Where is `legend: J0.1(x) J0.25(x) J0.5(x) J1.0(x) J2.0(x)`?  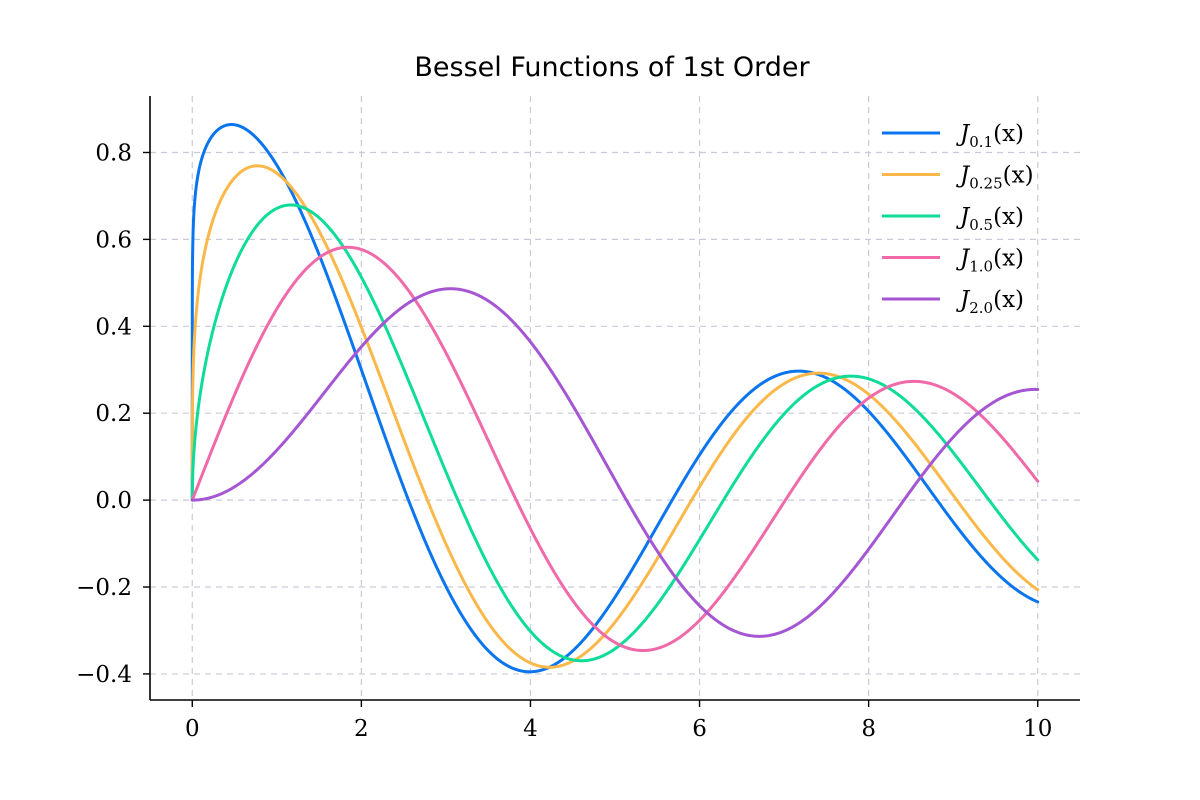 legend: J0.1(x) J0.25(x) J0.5(x) J1.0(x) J2.0(x) is located at coordinates (958, 219).